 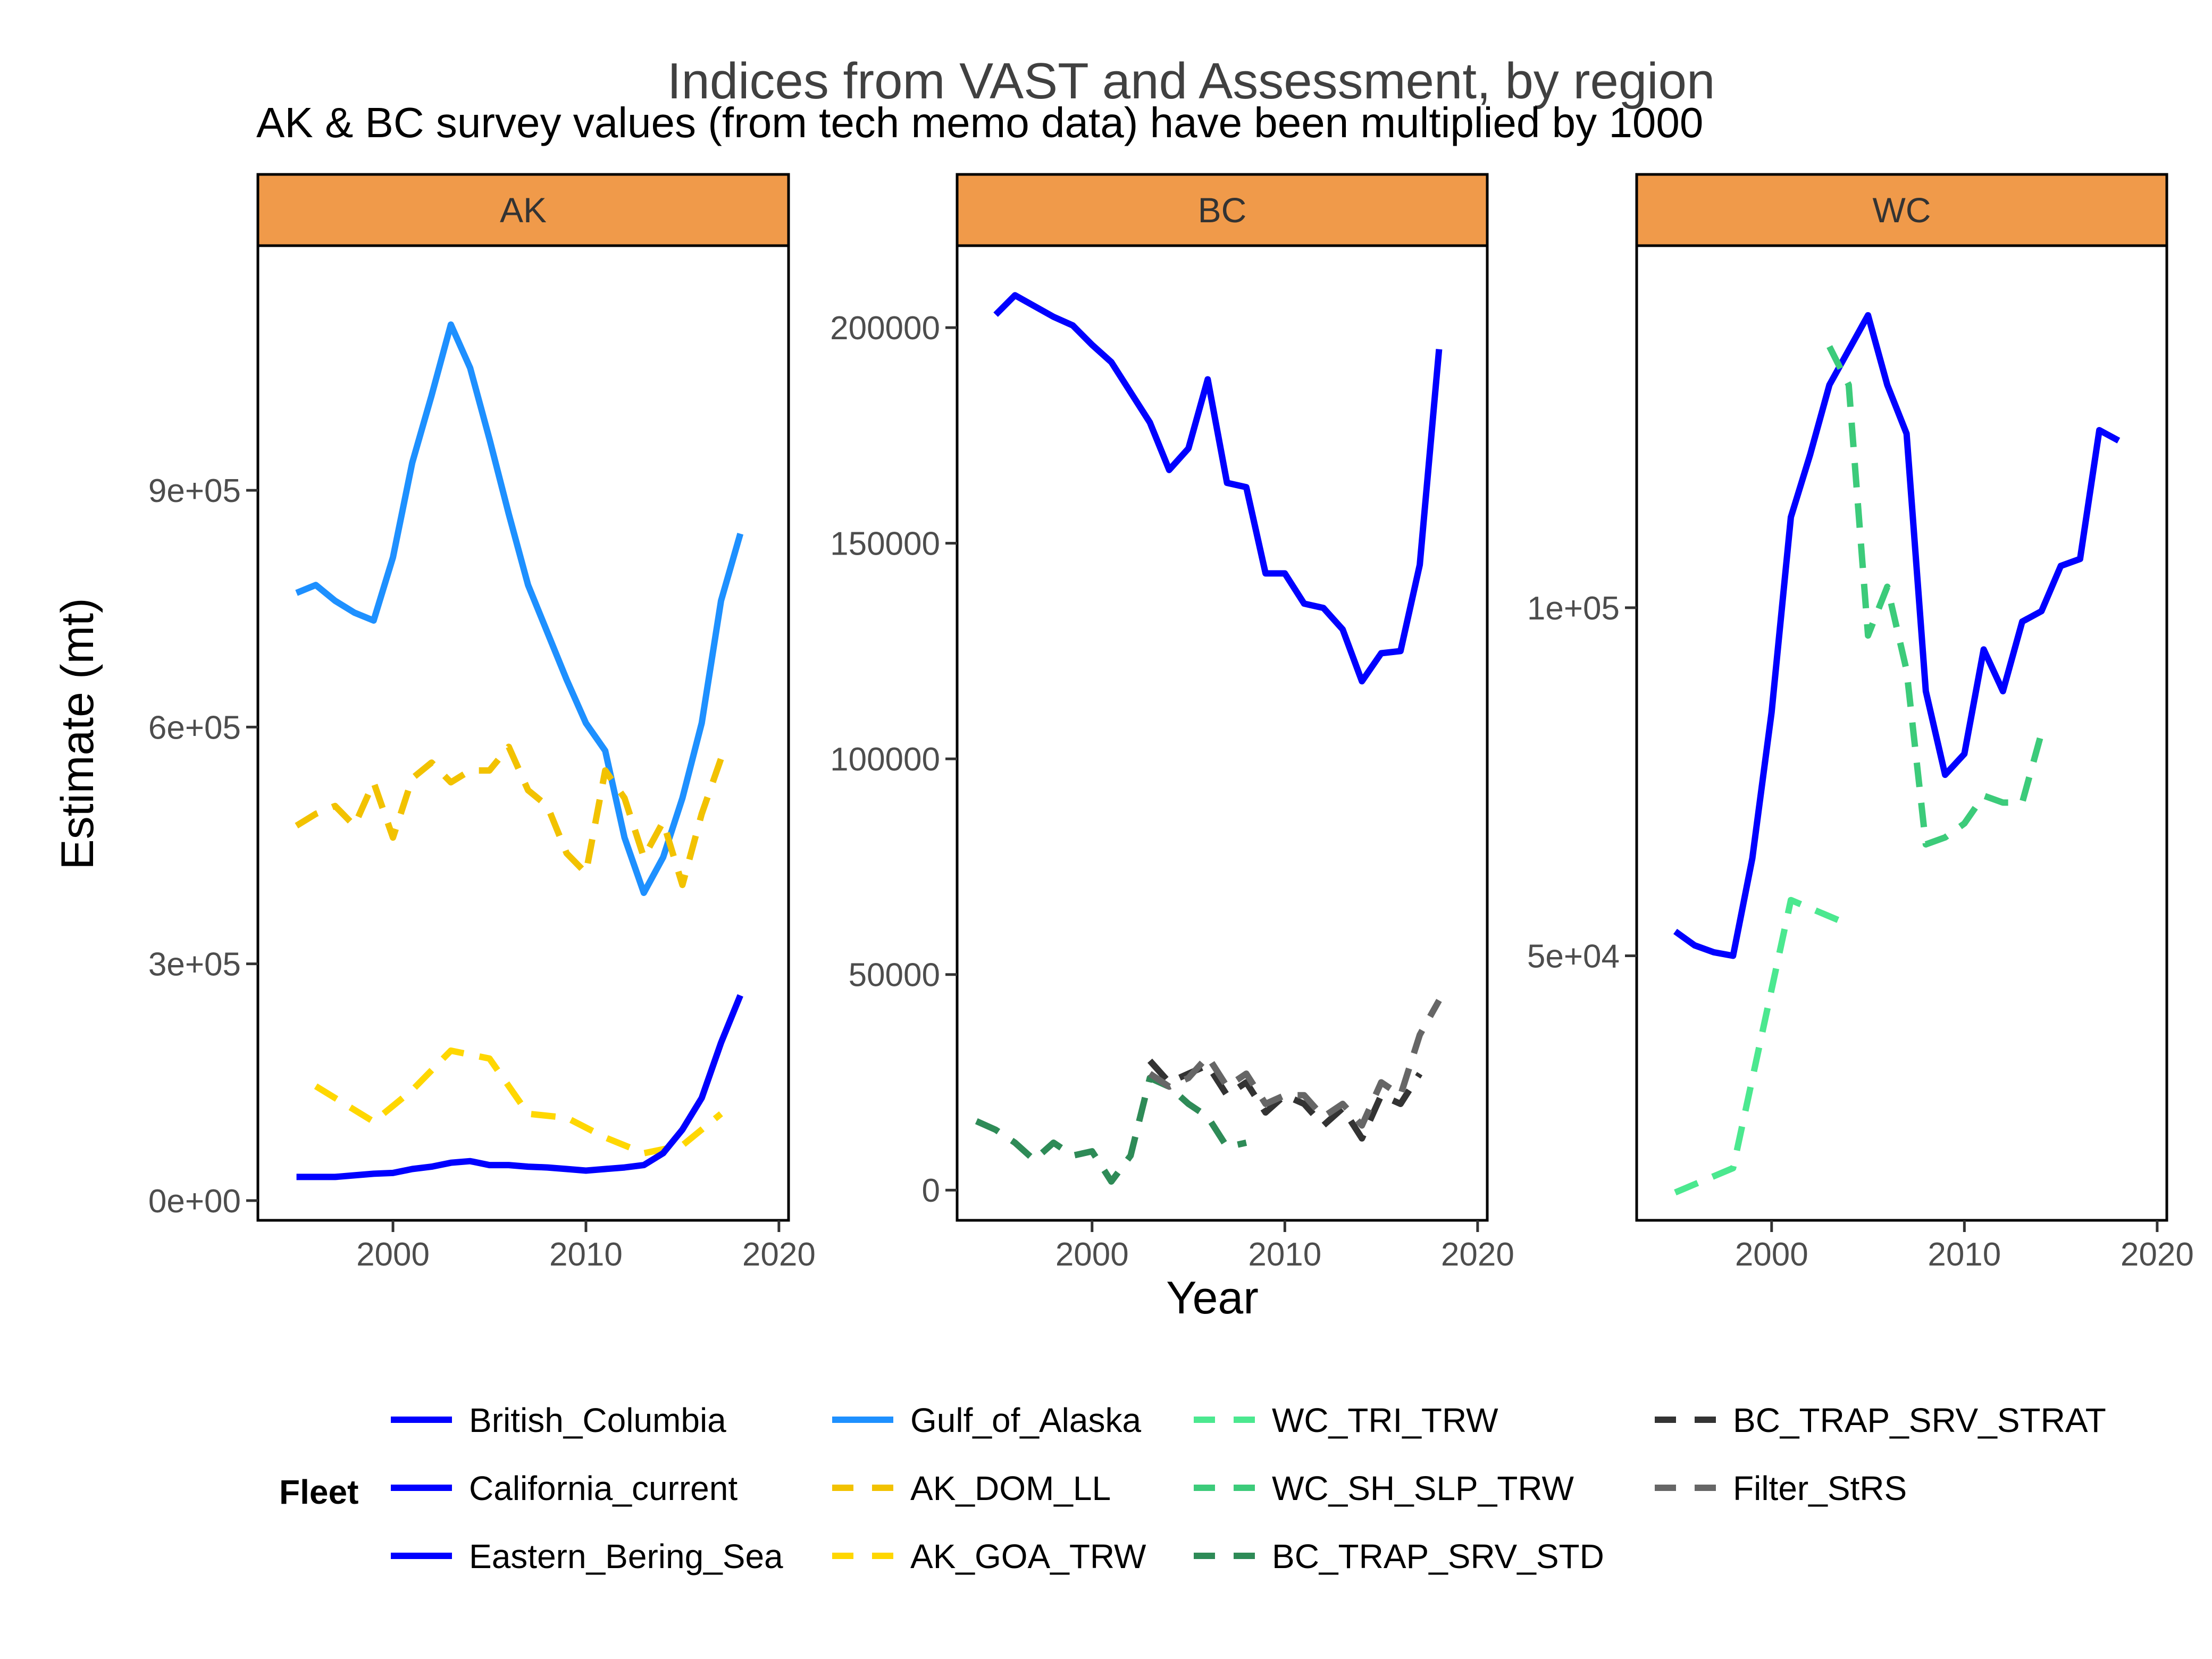 What do you see at coordinates (194, 491) in the screenshot?
I see `y-tick-label: 9e+05` at bounding box center [194, 491].